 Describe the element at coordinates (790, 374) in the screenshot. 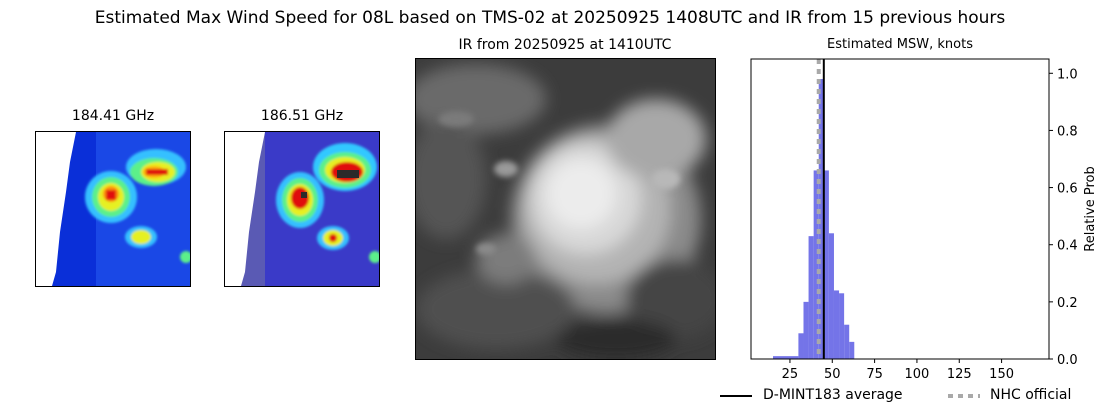

I see `x-tick-label: 25` at that location.